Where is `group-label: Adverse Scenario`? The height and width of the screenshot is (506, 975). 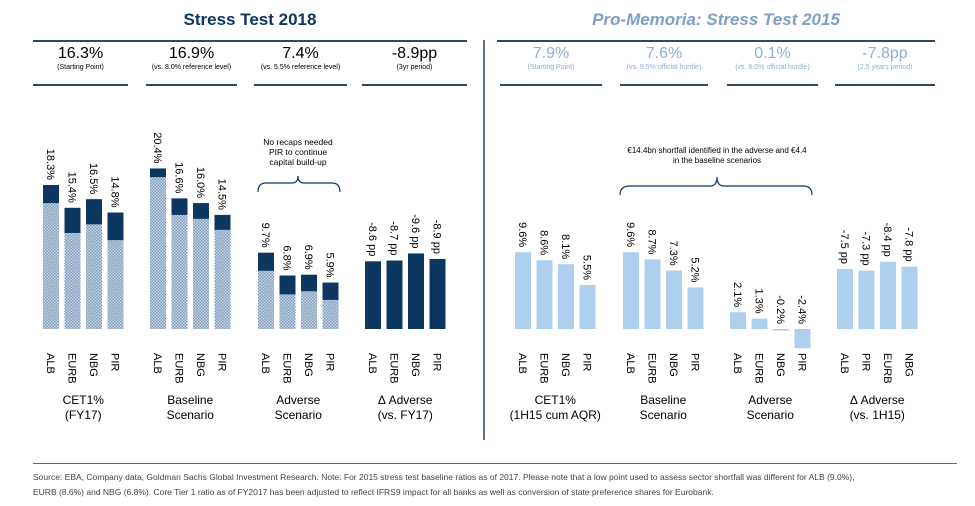 group-label: Adverse Scenario is located at coordinates (770, 408).